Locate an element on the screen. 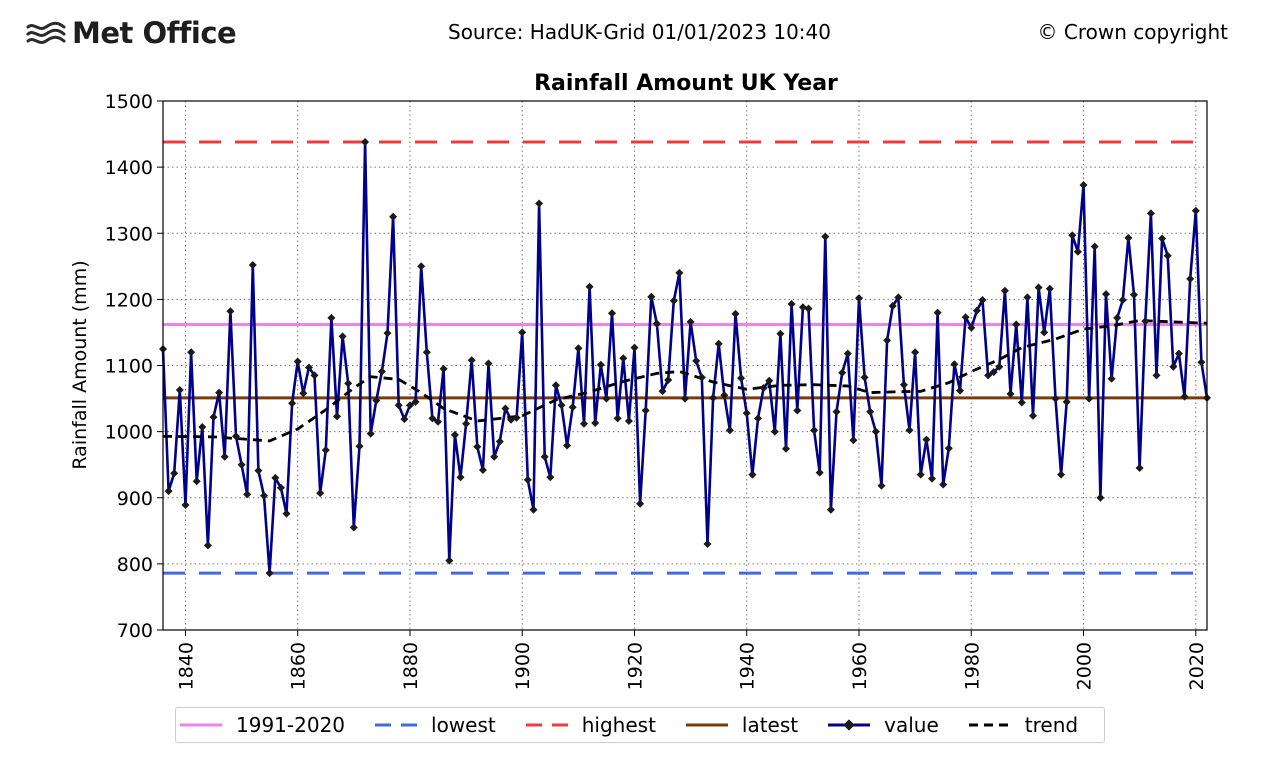 This screenshot has height=768, width=1280. logo-text: Met Office is located at coordinates (154, 33).